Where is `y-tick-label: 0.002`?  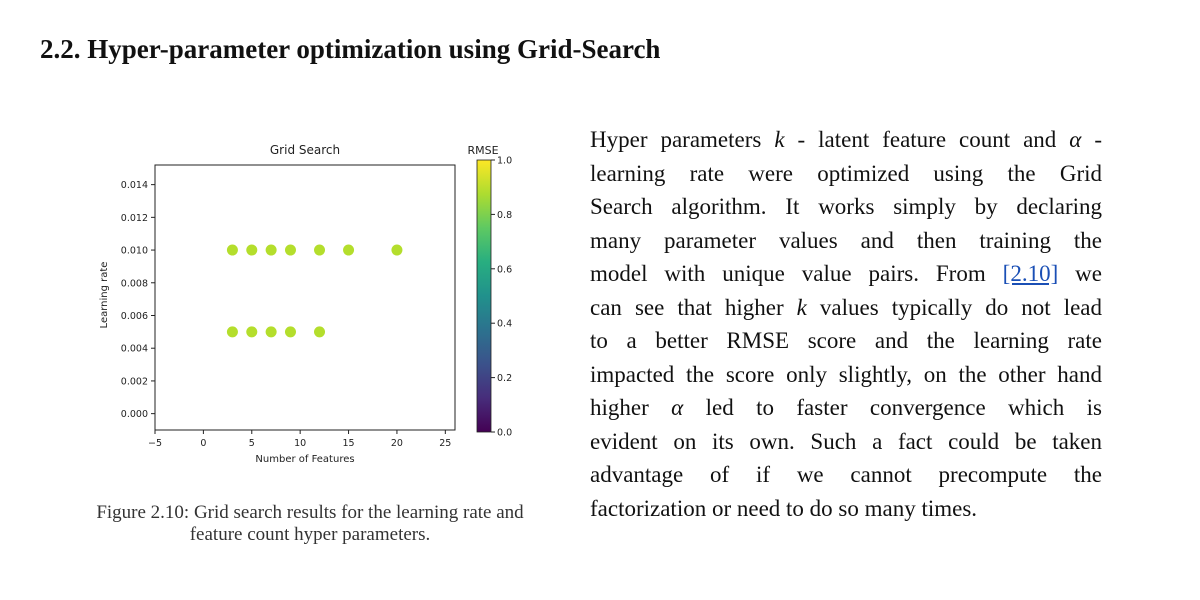
y-tick-label: 0.002 is located at coordinates (134, 381).